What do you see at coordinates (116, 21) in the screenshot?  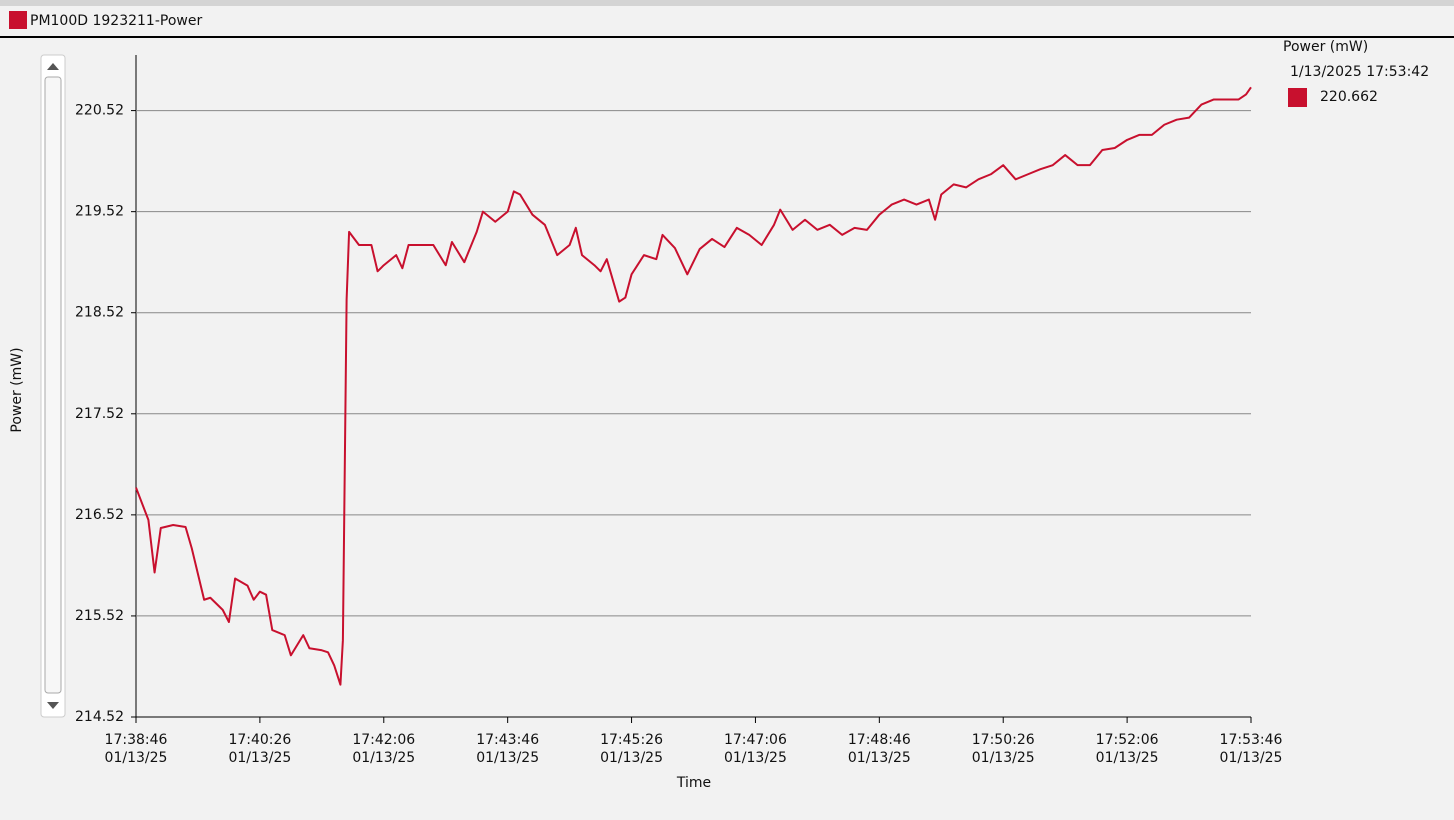 I see `window-title: PM100D 1923211-Power` at bounding box center [116, 21].